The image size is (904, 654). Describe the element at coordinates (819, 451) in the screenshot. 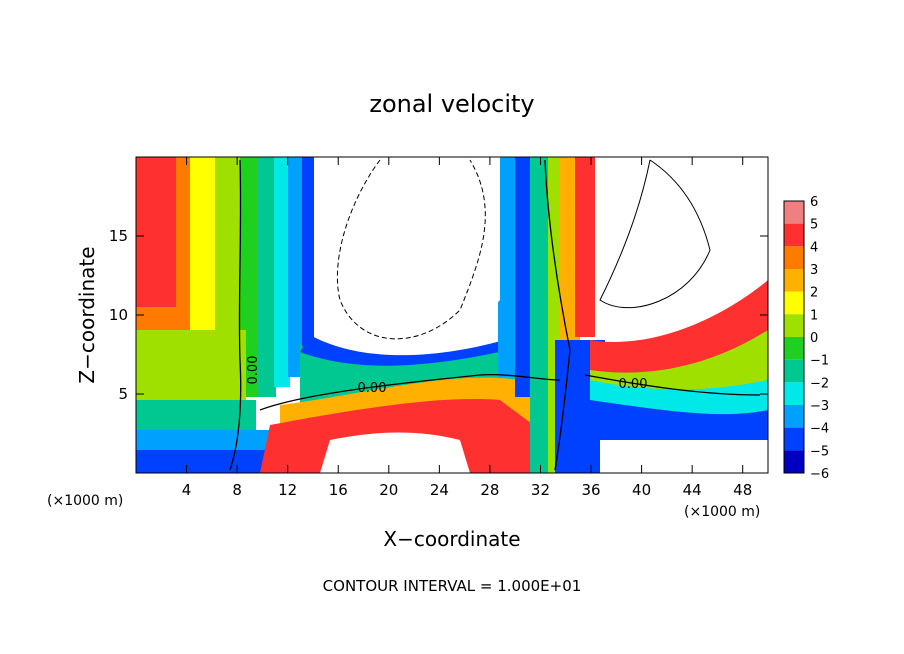

I see `colorbar-label: −5` at that location.